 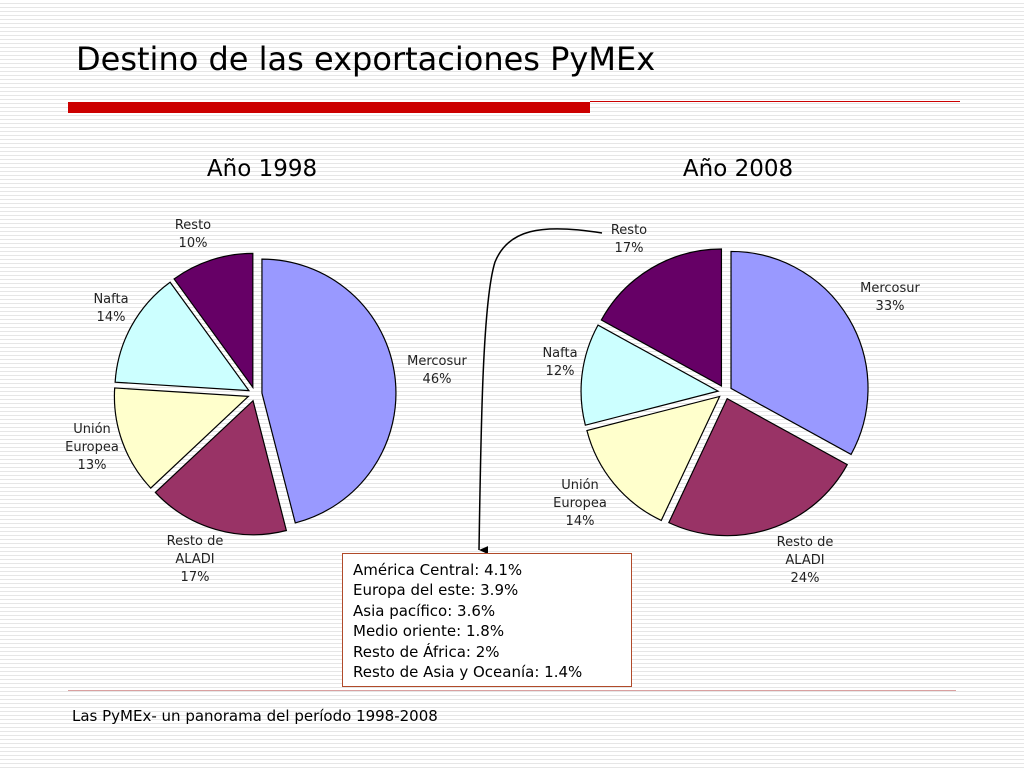 I want to click on slice-label: Nafta 14%, so click(x=110, y=308).